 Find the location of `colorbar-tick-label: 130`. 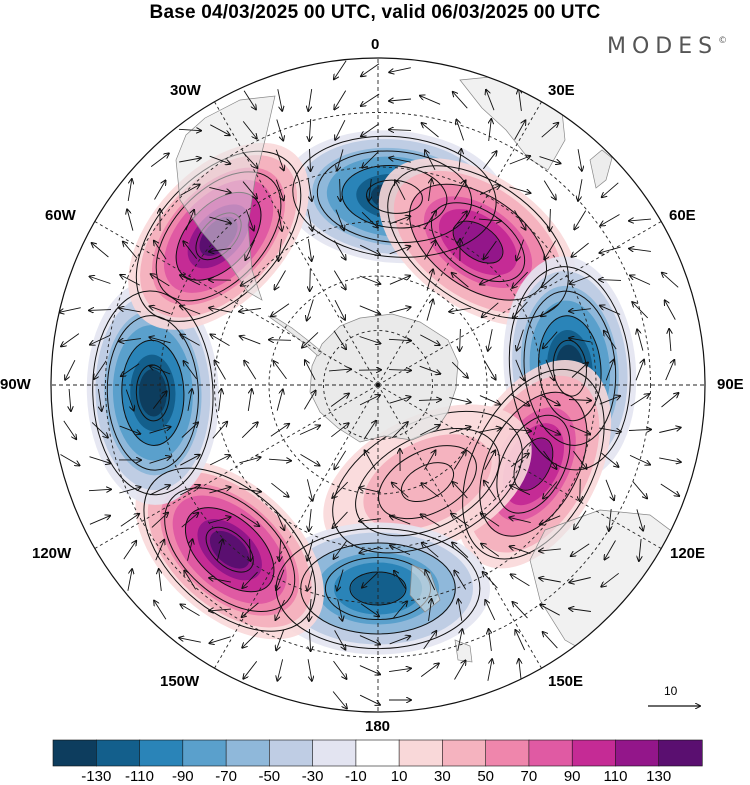

colorbar-tick-label: 130 is located at coordinates (658, 776).